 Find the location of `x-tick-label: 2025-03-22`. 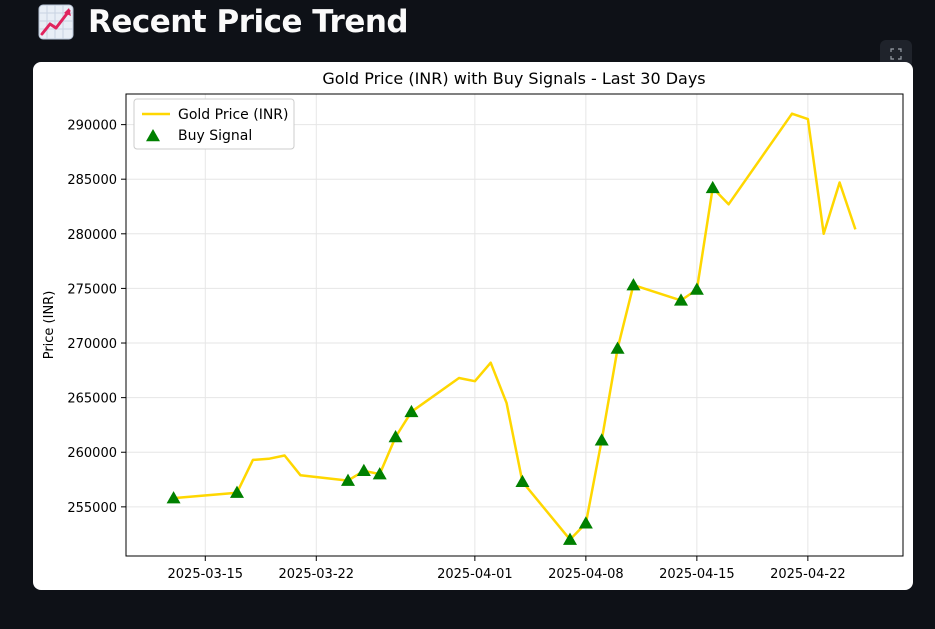

x-tick-label: 2025-03-22 is located at coordinates (317, 574).